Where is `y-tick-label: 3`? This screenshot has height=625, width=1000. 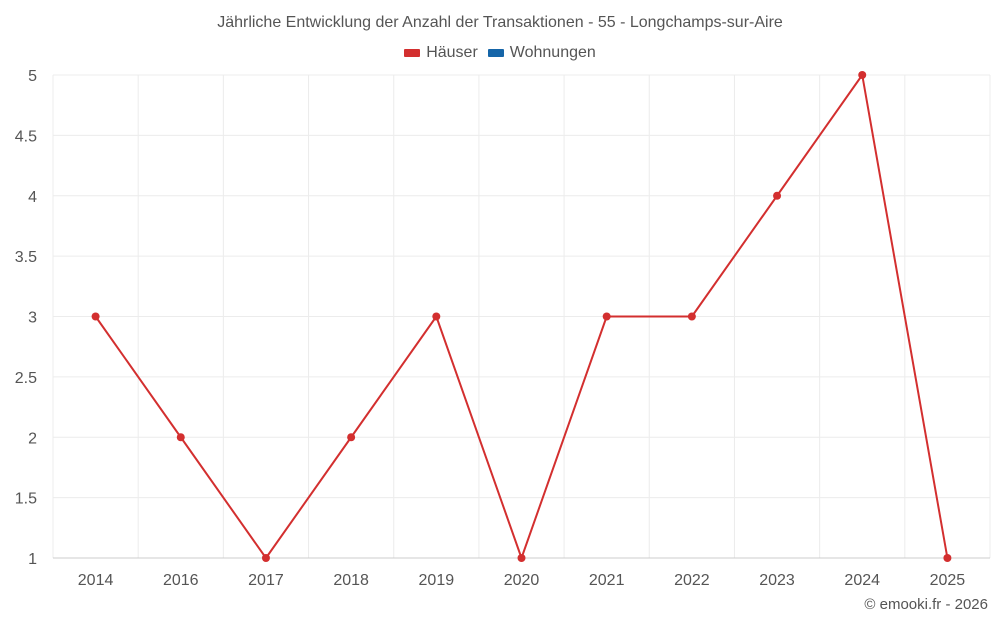
y-tick-label: 3 is located at coordinates (32, 318).